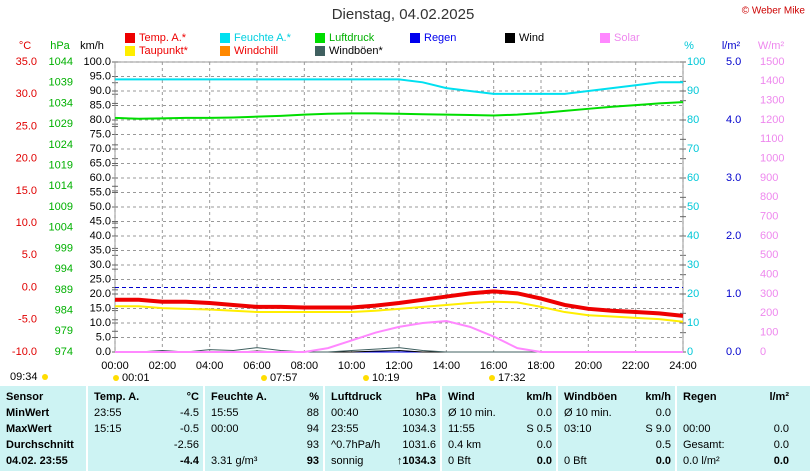 The image size is (810, 471). I want to click on cell-value: S 0.5, so click(539, 429).